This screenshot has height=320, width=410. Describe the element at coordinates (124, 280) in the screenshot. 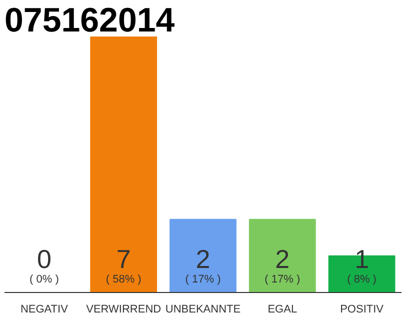

I see `annotation: ( 58% )` at that location.